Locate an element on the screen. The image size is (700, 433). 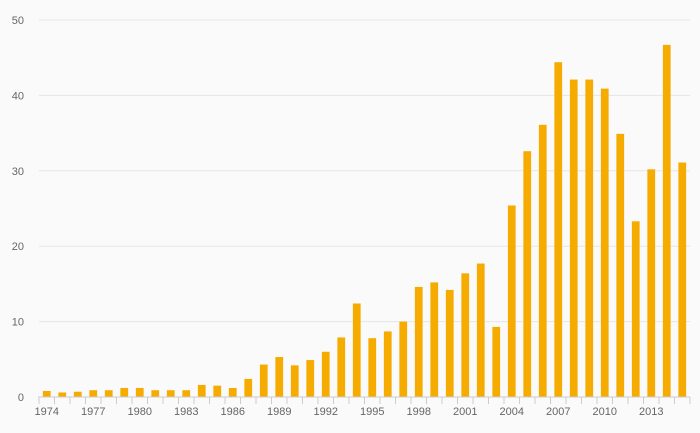
y-tick-label: 10 is located at coordinates (18, 323).